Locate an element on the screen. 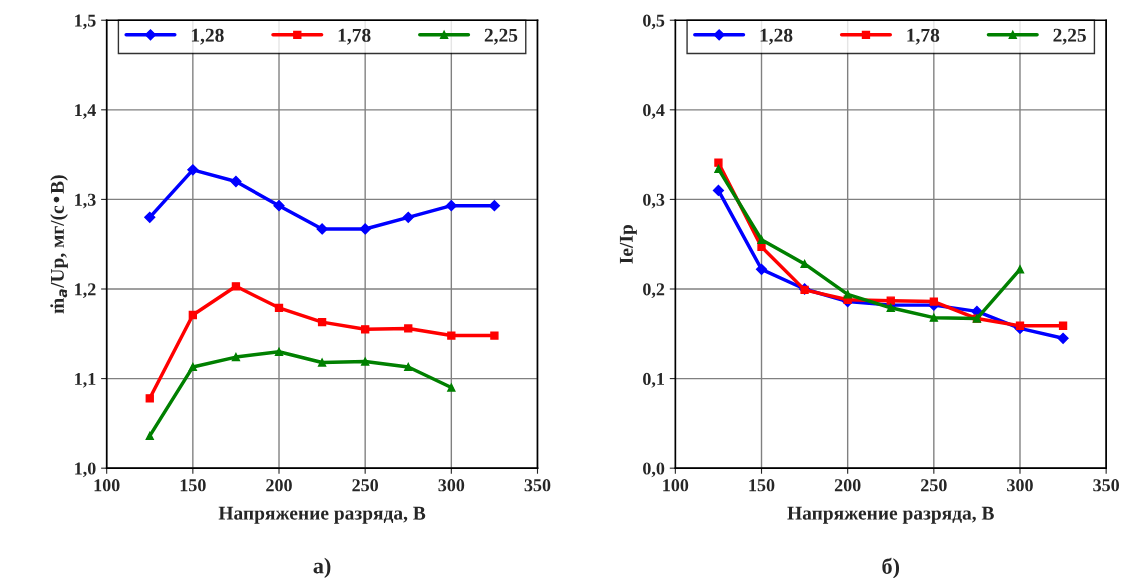  y-tick-label: 0,0 is located at coordinates (654, 470).